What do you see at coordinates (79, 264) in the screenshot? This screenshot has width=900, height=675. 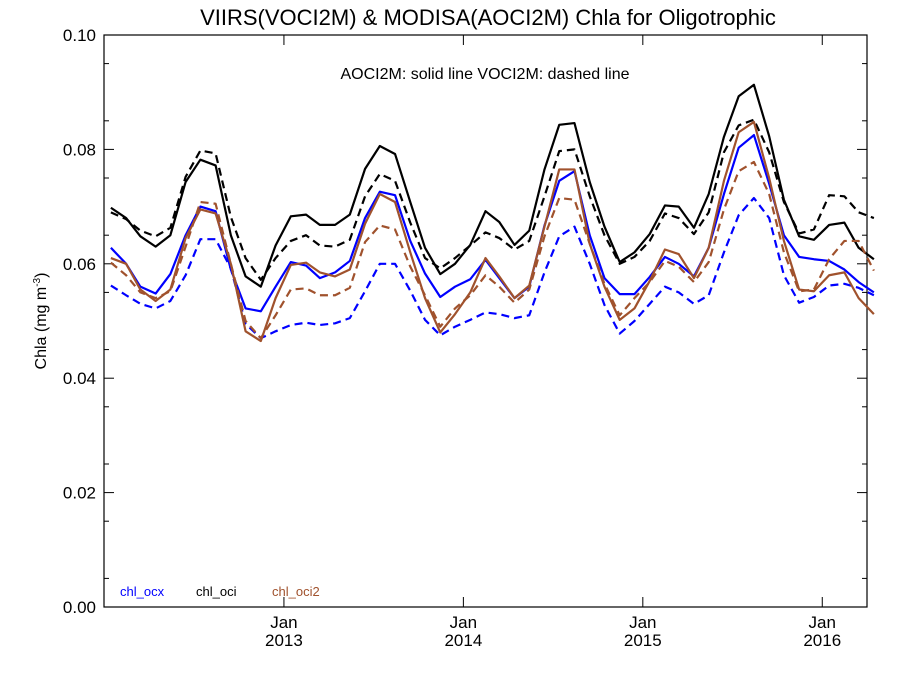 I see `y-tick-label: 0.06` at bounding box center [79, 264].